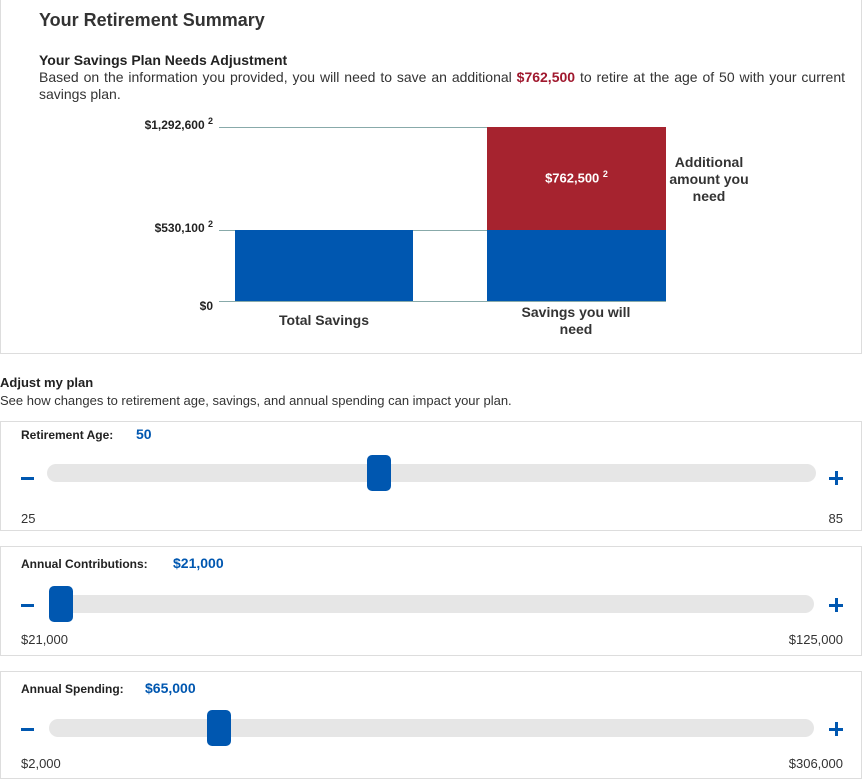 This screenshot has width=864, height=781. I want to click on annual-spending-max: $306,000, so click(815, 763).